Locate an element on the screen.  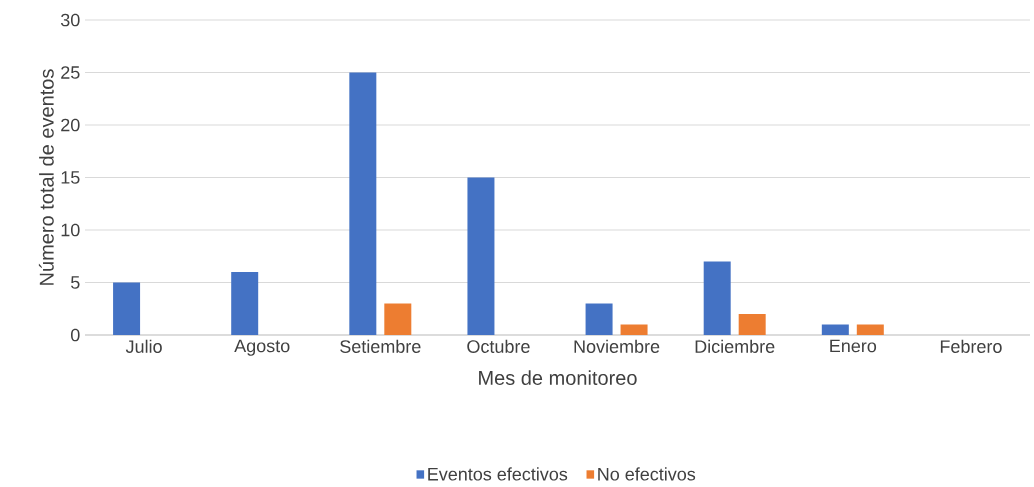
y-tick-label: 0 is located at coordinates (75, 335).